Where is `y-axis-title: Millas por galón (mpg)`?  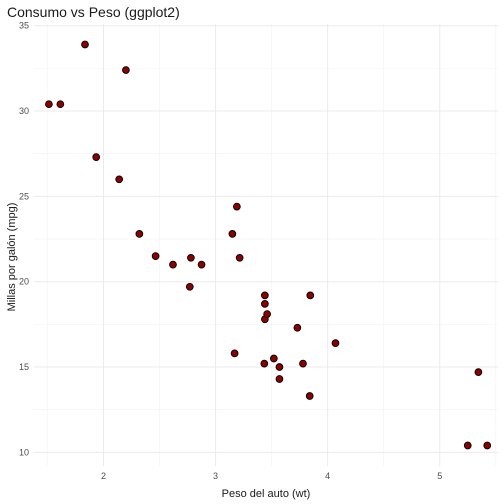
y-axis-title: Millas por galón (mpg) is located at coordinates (12, 257).